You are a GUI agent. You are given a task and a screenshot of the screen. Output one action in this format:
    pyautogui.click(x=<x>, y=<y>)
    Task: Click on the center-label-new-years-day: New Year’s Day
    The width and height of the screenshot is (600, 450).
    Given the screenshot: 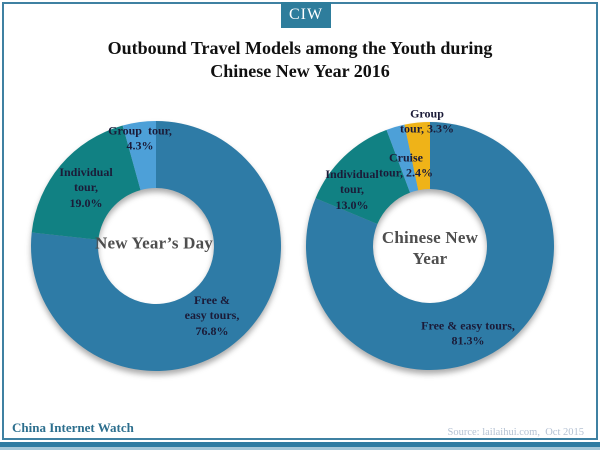 What is the action you would take?
    pyautogui.click(x=154, y=243)
    